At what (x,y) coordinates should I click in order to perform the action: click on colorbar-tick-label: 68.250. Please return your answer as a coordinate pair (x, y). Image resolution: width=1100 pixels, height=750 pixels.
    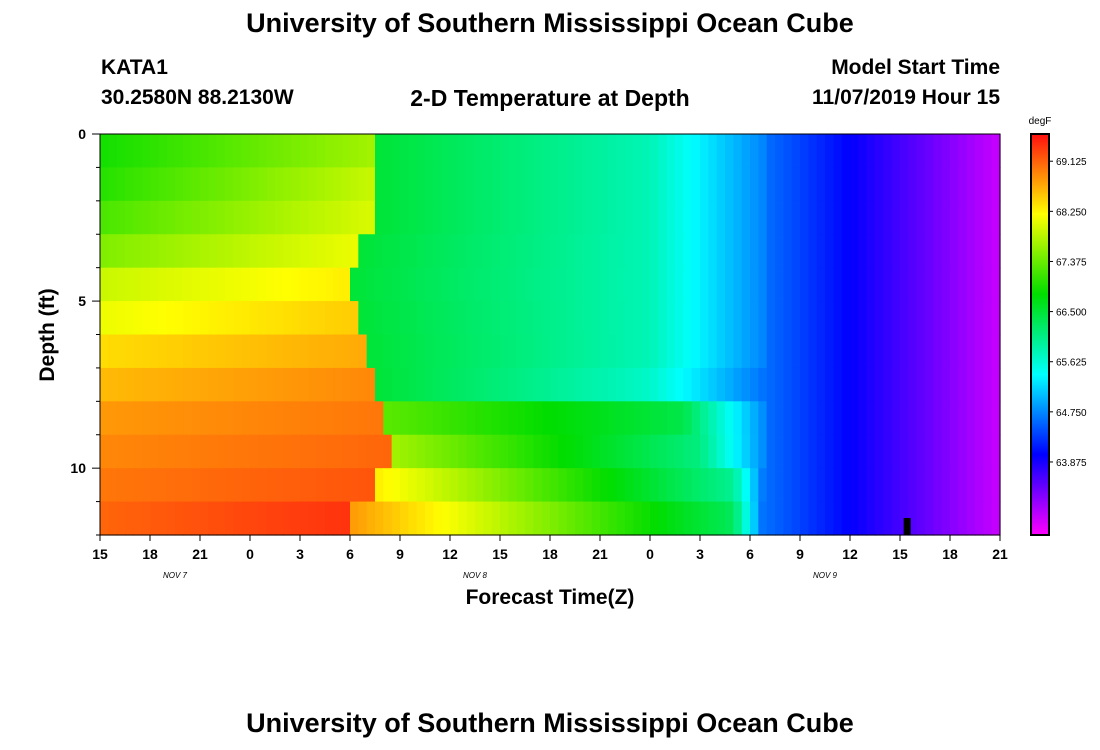
    Looking at the image, I should click on (1071, 212).